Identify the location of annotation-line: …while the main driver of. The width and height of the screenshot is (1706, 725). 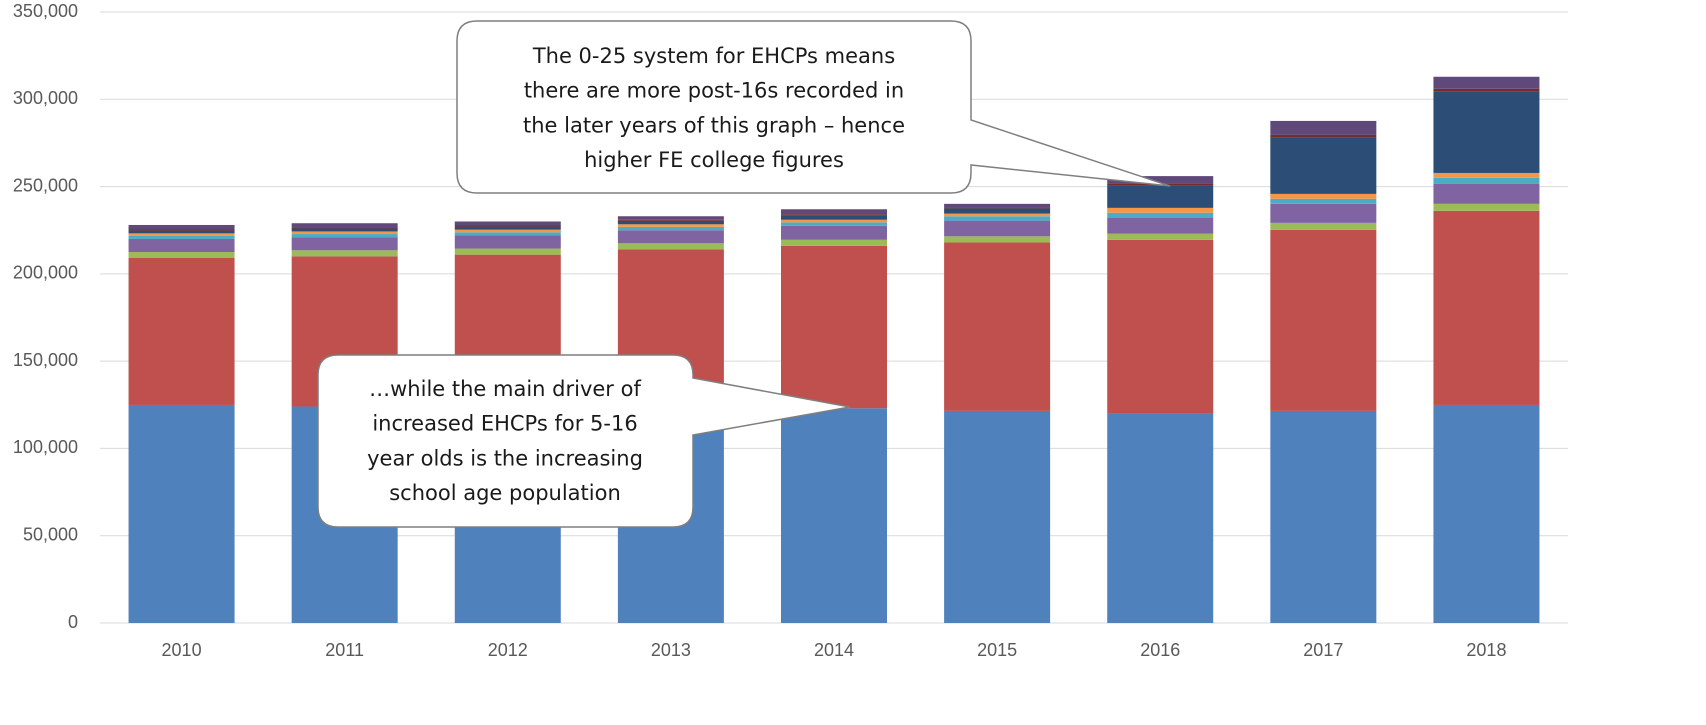
(505, 389).